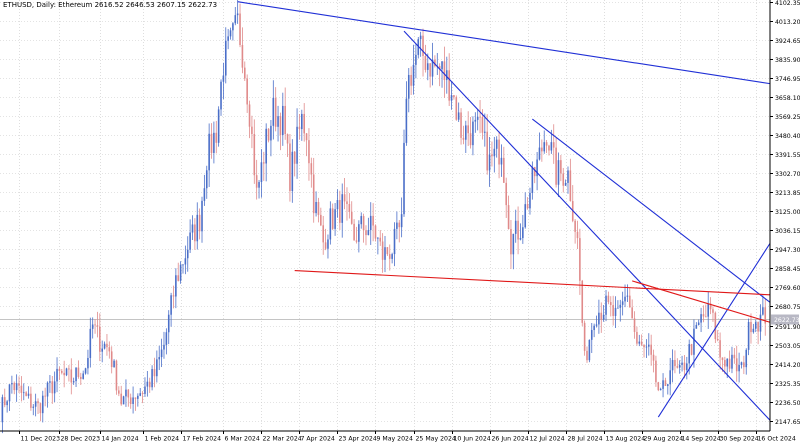  I want to click on y-tick-label: 2947.30, so click(787, 250).